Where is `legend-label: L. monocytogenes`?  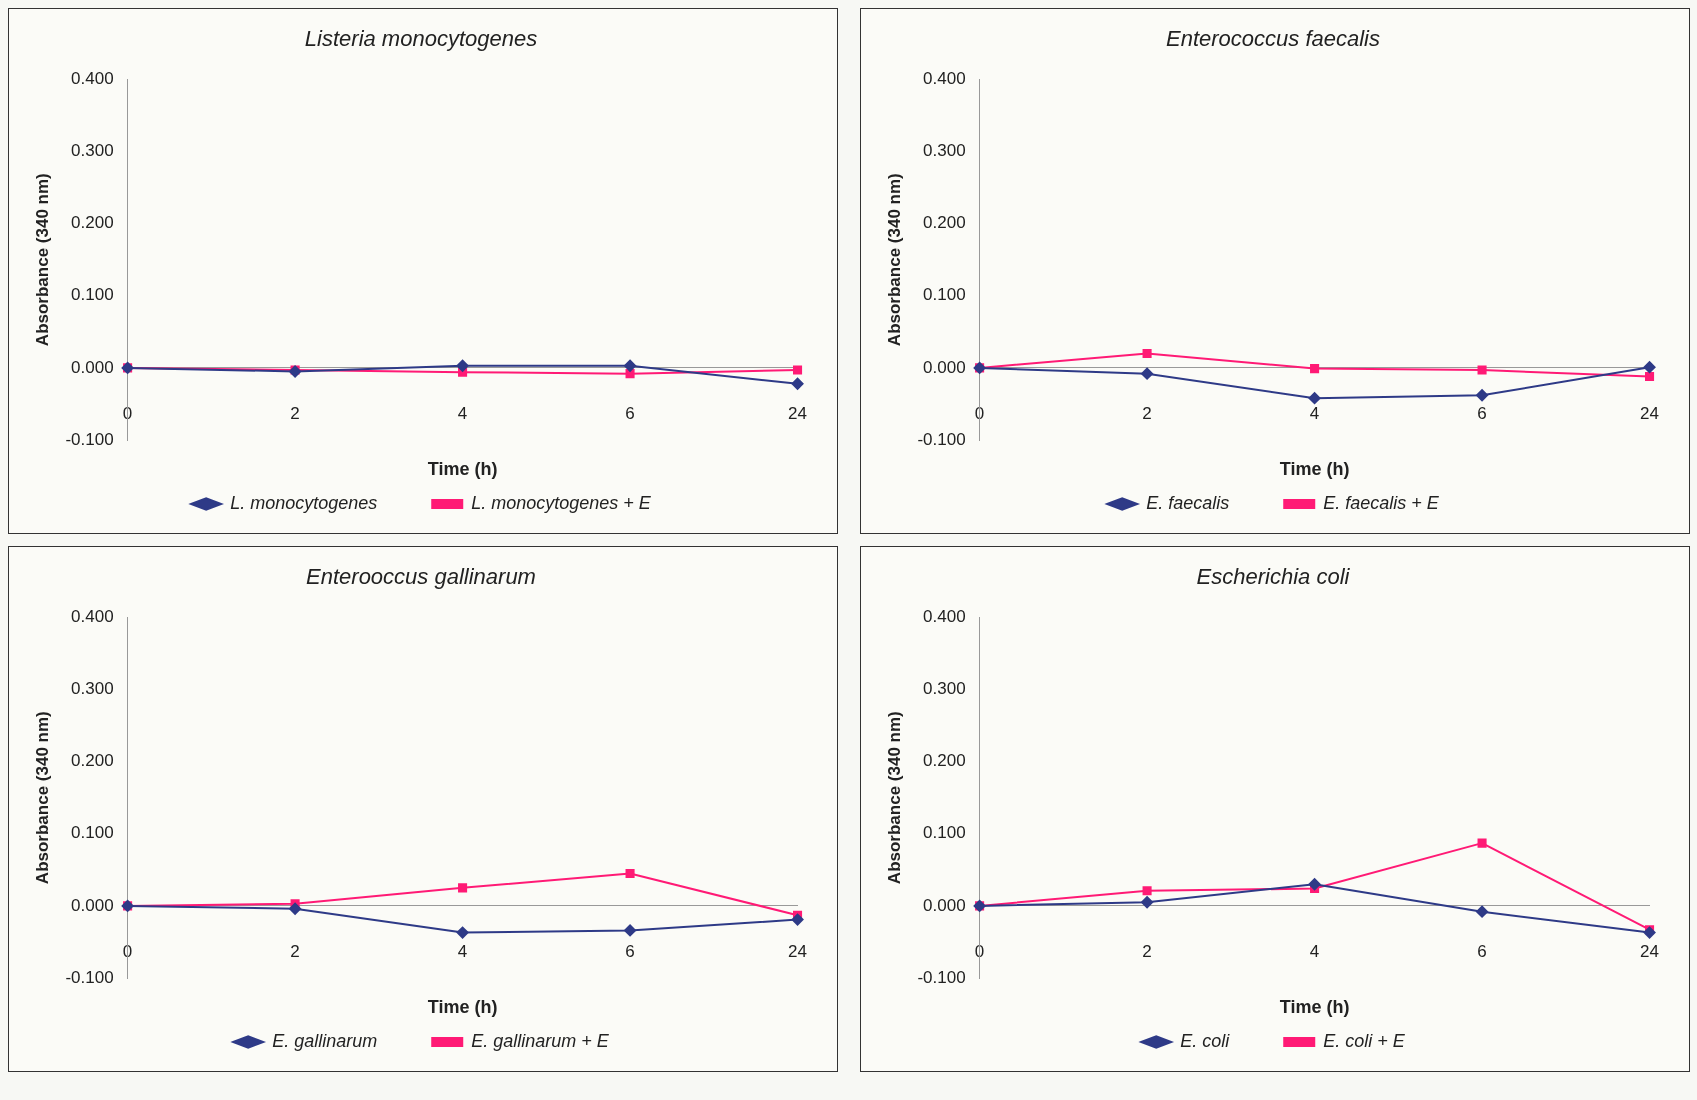 legend-label: L. monocytogenes is located at coordinates (304, 503).